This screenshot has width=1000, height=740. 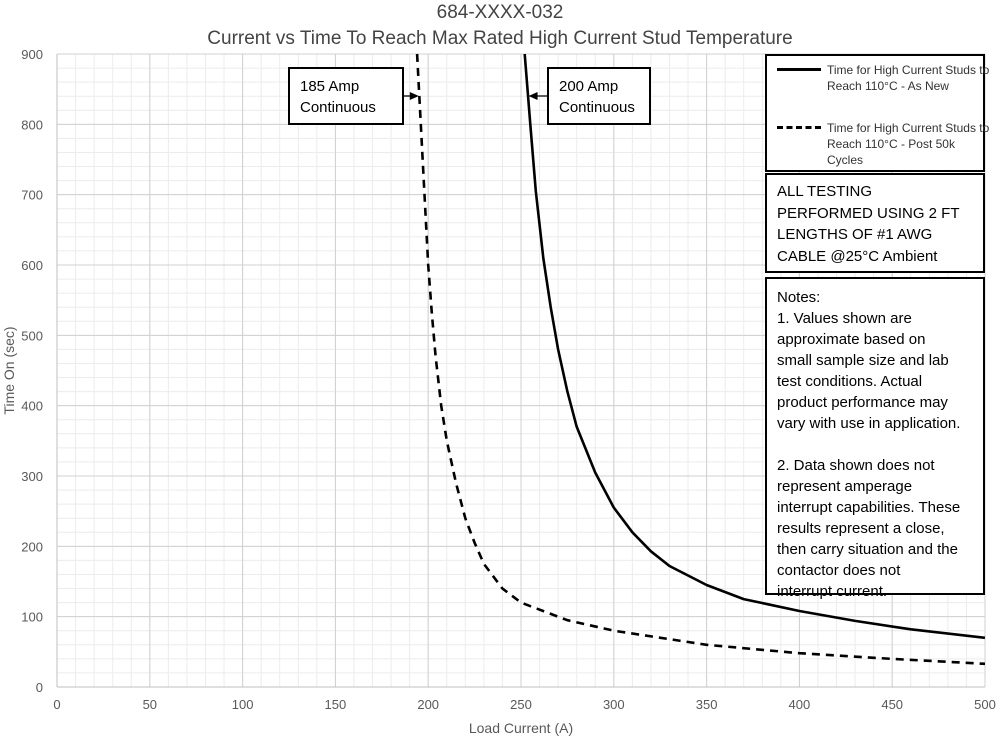 What do you see at coordinates (243, 704) in the screenshot?
I see `x-tick-label: 100` at bounding box center [243, 704].